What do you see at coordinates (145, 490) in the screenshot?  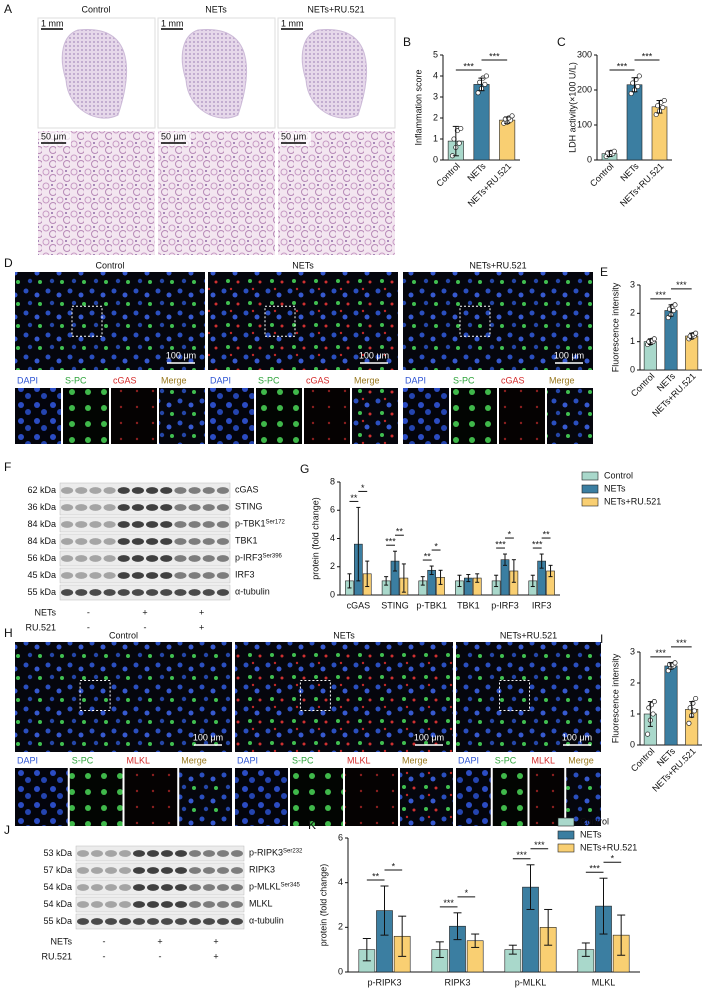 I see `blot-strip` at bounding box center [145, 490].